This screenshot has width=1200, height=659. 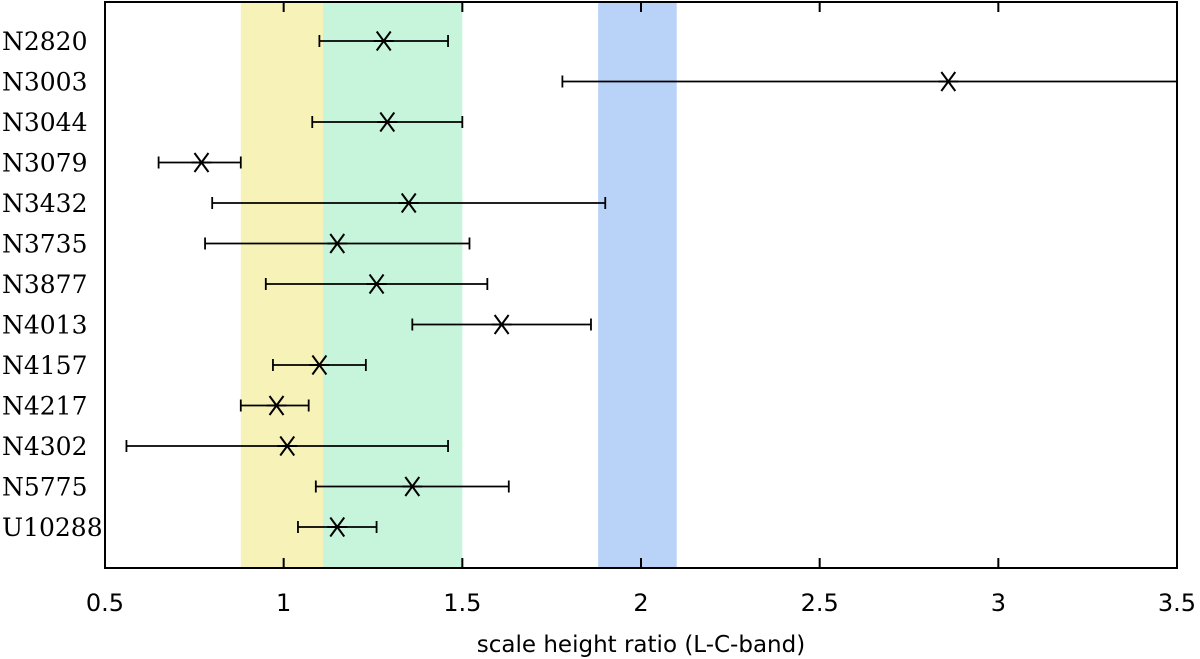 What do you see at coordinates (45, 487) in the screenshot?
I see `category-label: N5775` at bounding box center [45, 487].